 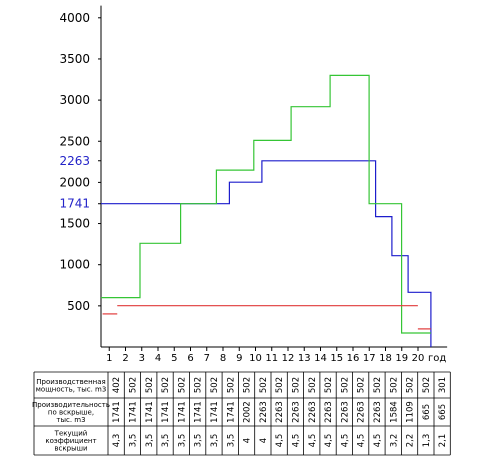 What do you see at coordinates (385, 358) in the screenshot?
I see `x-tick-label: 18` at bounding box center [385, 358].